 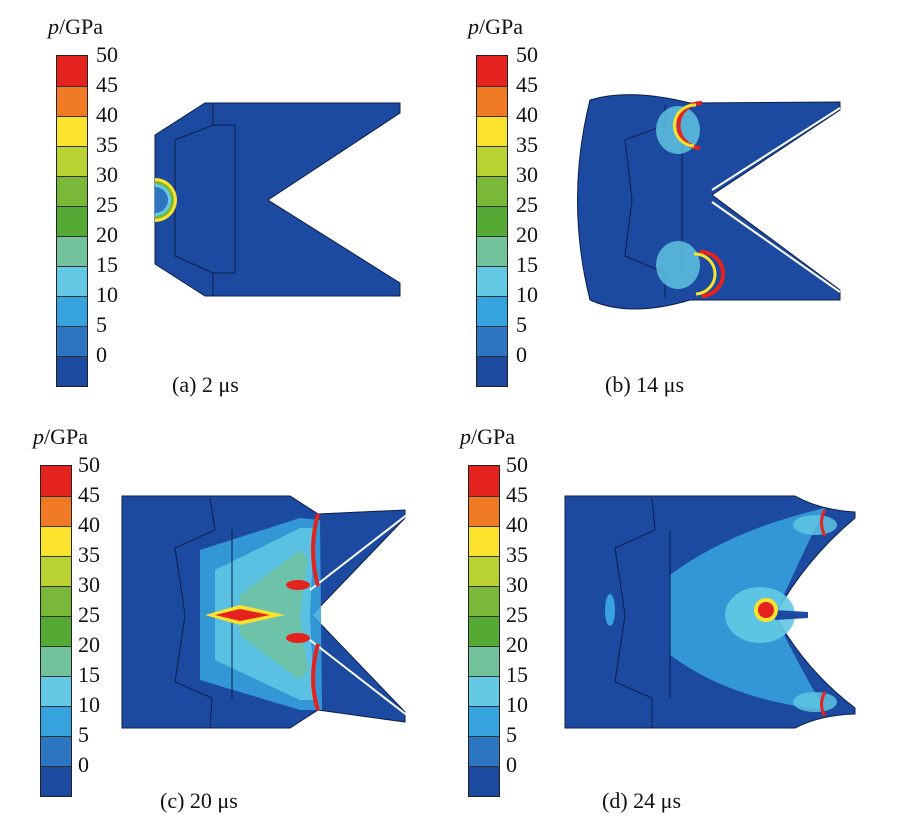 I want to click on panel-caption: (d) 24 μs, so click(x=642, y=800).